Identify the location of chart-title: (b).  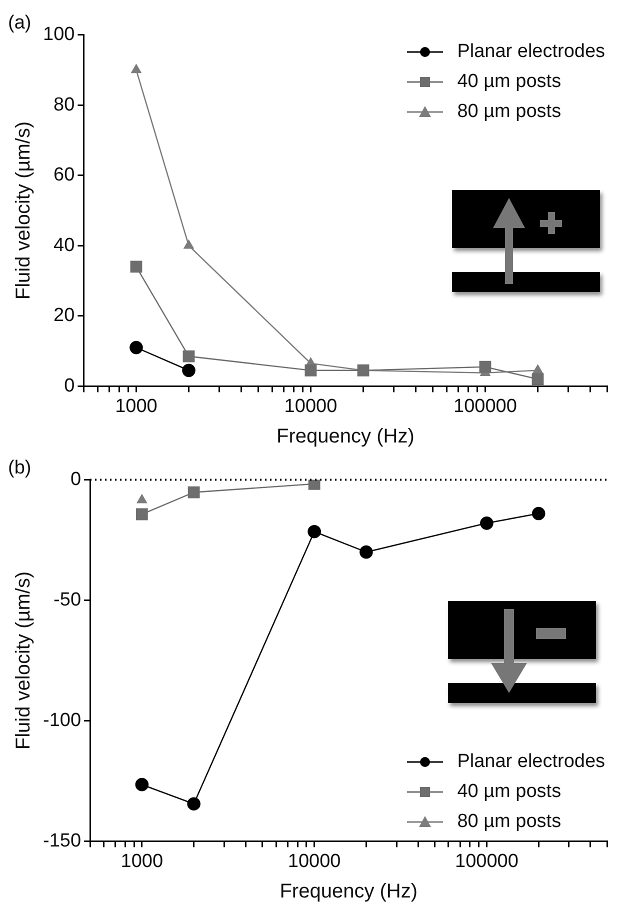
(20, 468).